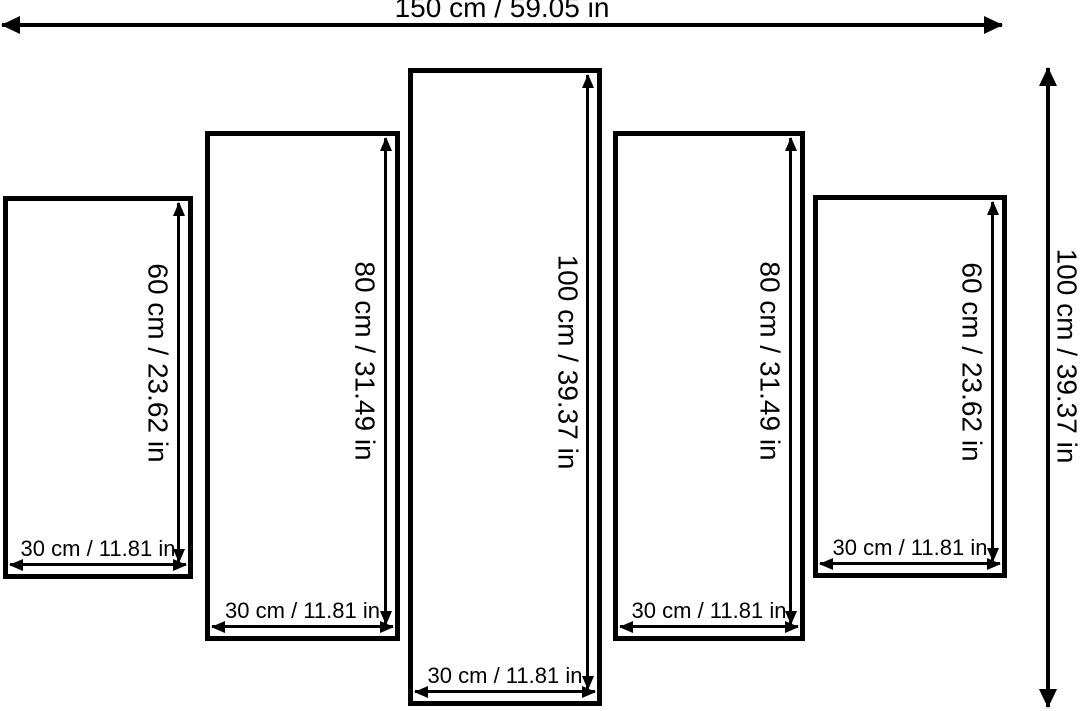 The image size is (1080, 711). Describe the element at coordinates (709, 386) in the screenshot. I see `canvas-panel-4: 80 cm / 31.49 in 30 cm / 11.81 in` at that location.